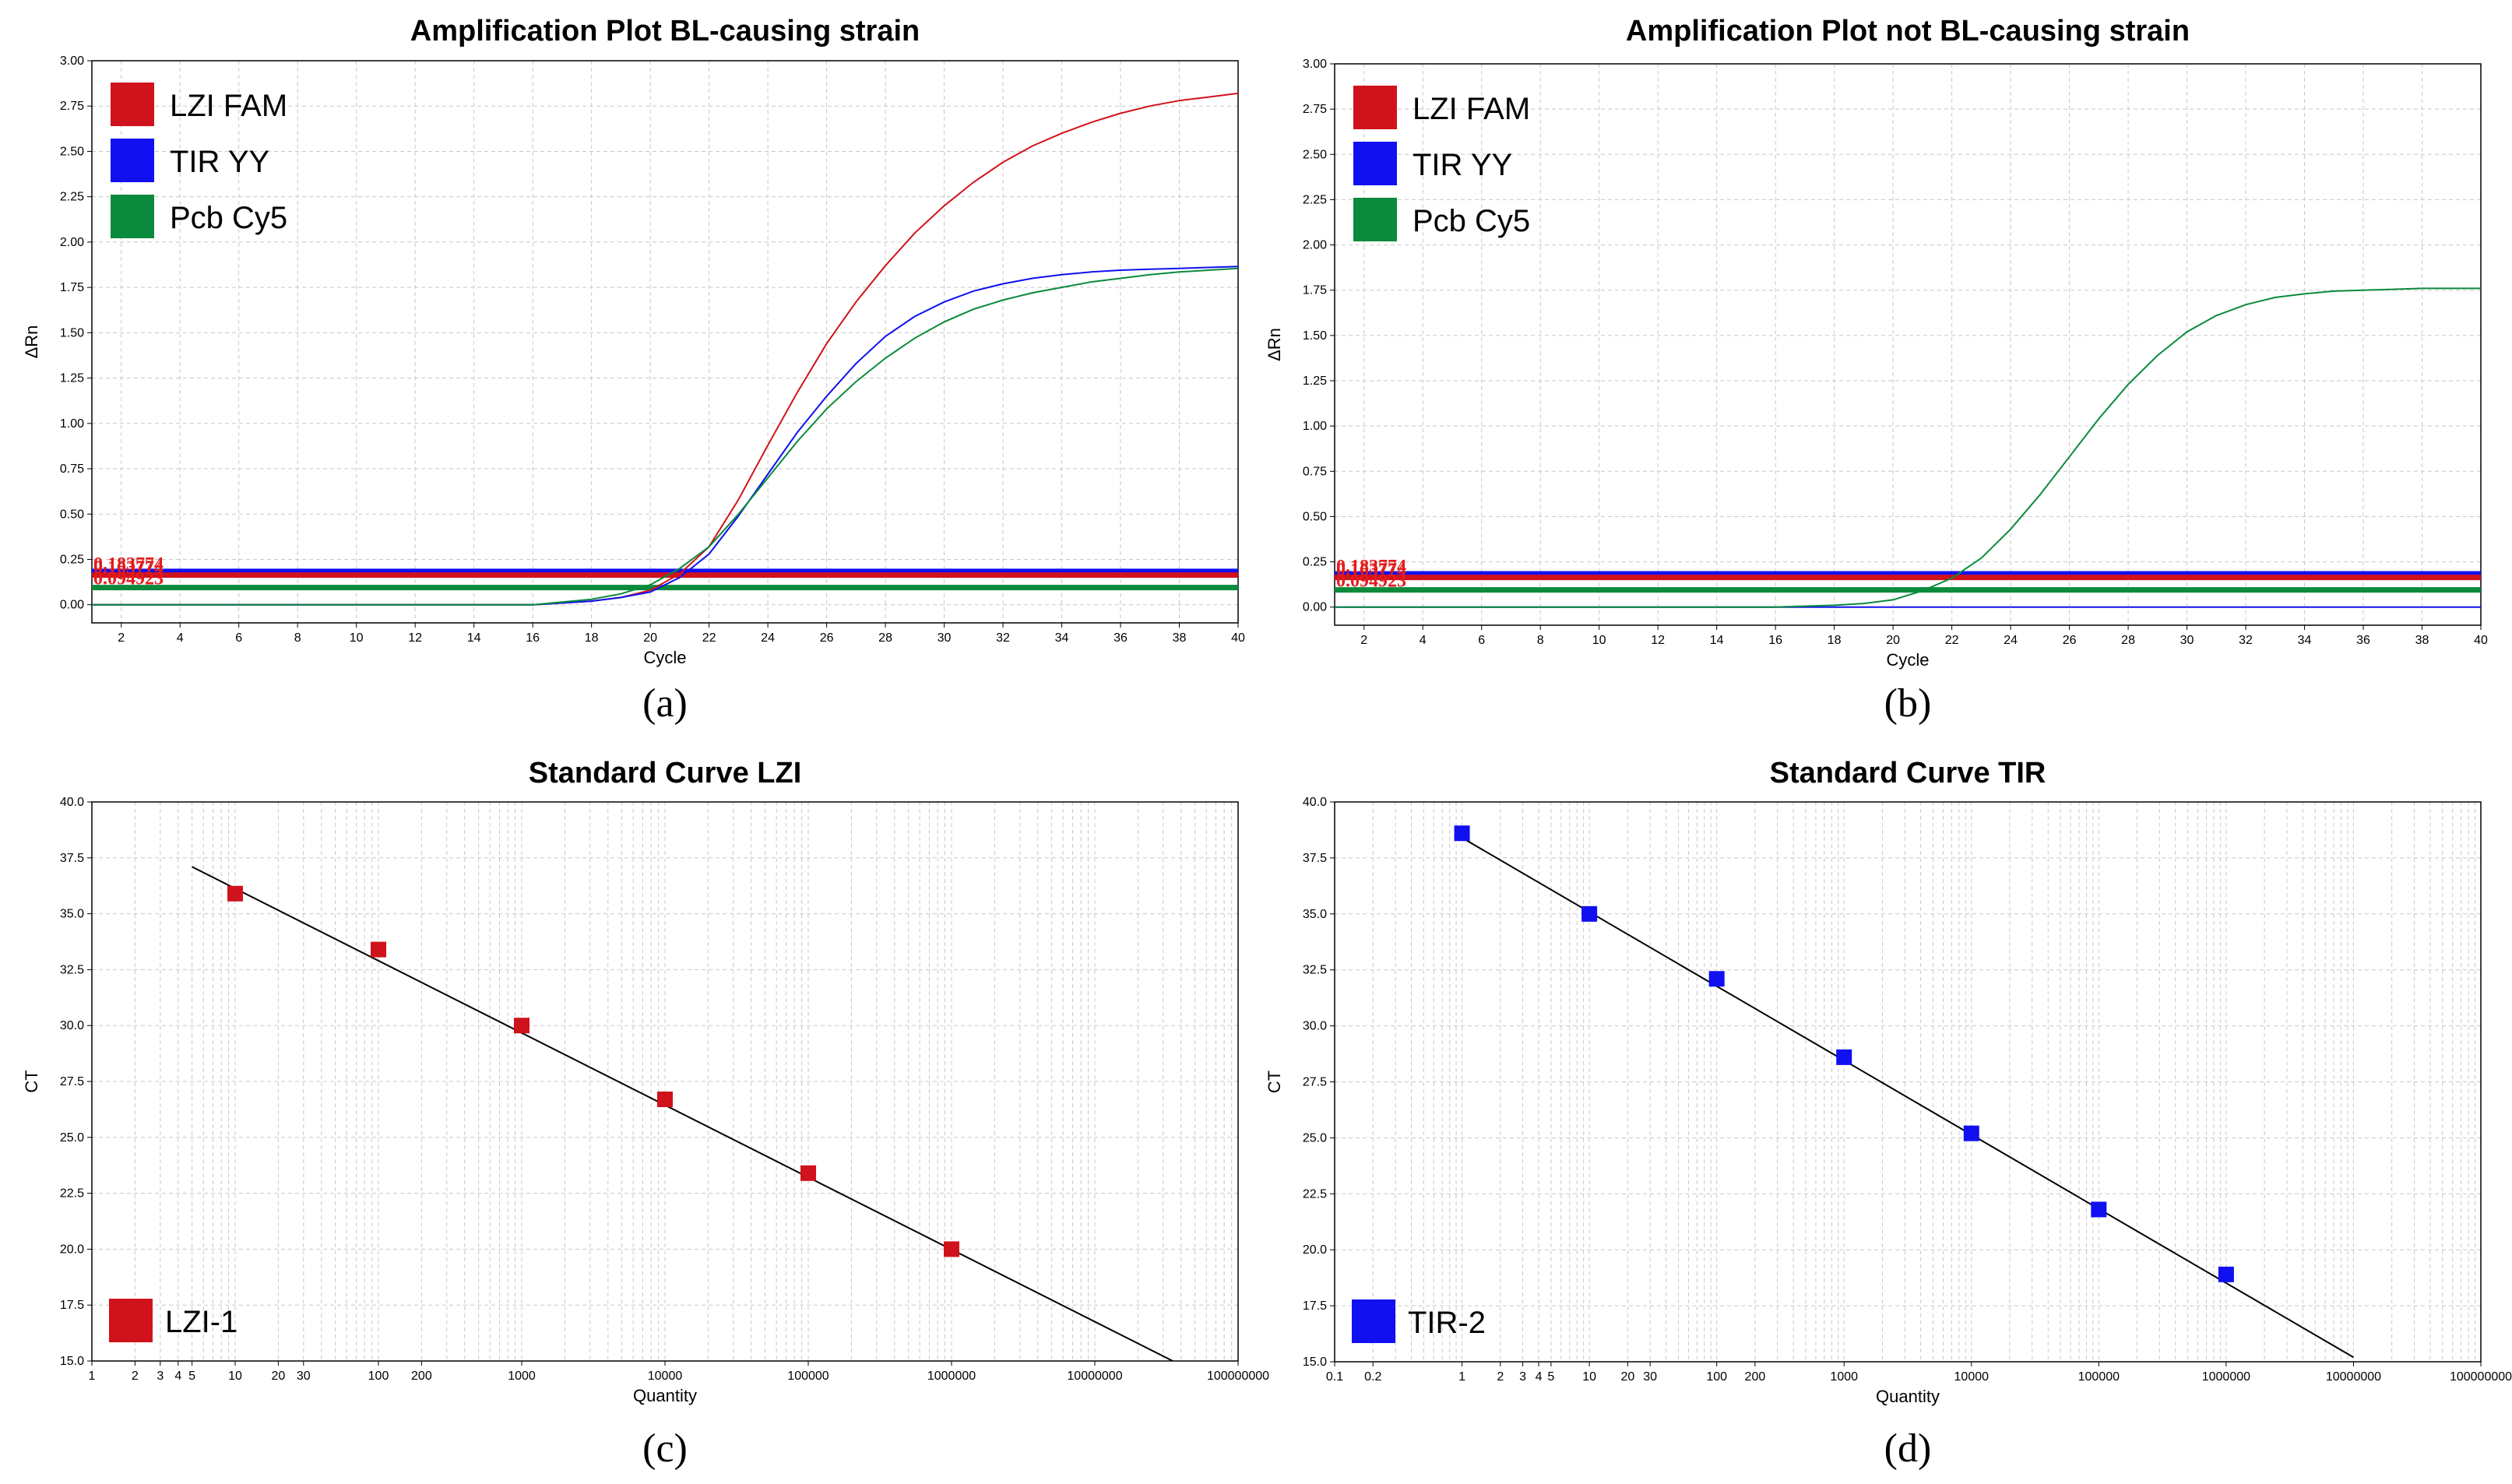  What do you see at coordinates (665, 773) in the screenshot?
I see `chart-title: Standard Curve LZI` at bounding box center [665, 773].